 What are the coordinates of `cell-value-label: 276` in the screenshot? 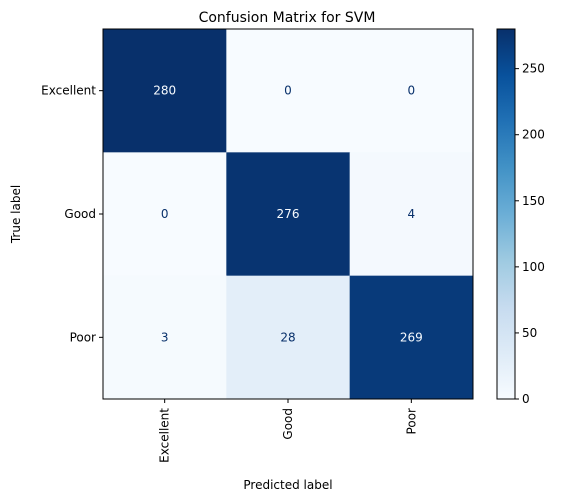 It's located at (288, 214).